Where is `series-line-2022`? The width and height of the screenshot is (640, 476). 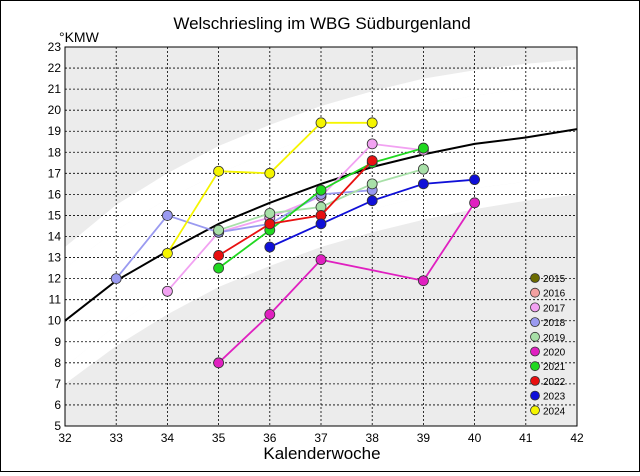 series-line-2022 is located at coordinates (295, 208).